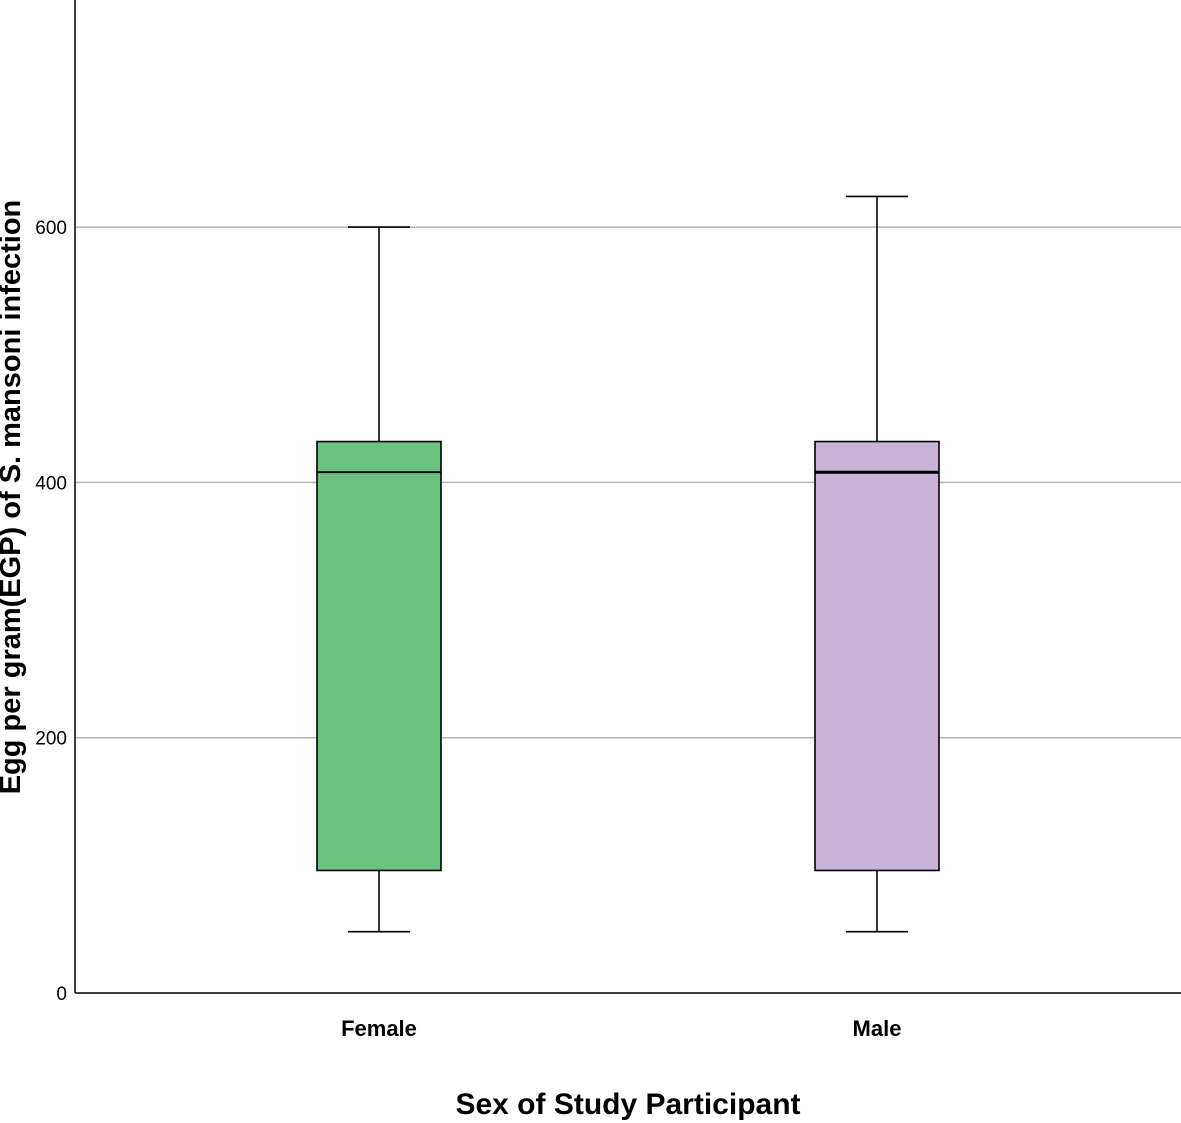 This screenshot has height=1123, width=1181. Describe the element at coordinates (877, 1028) in the screenshot. I see `x-tick-label: Male` at that location.